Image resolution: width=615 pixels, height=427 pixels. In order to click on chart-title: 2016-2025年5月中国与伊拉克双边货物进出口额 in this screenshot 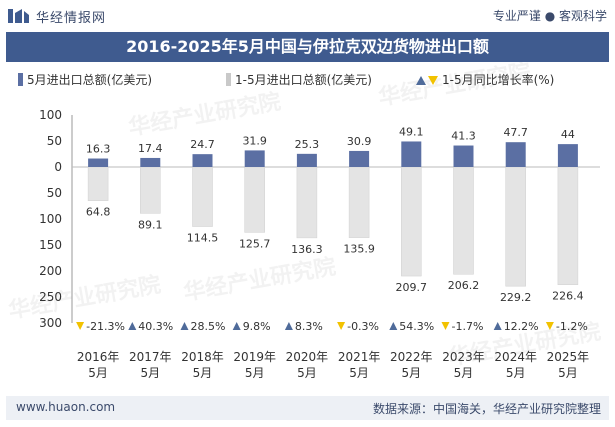, I will do `click(307, 47)`.